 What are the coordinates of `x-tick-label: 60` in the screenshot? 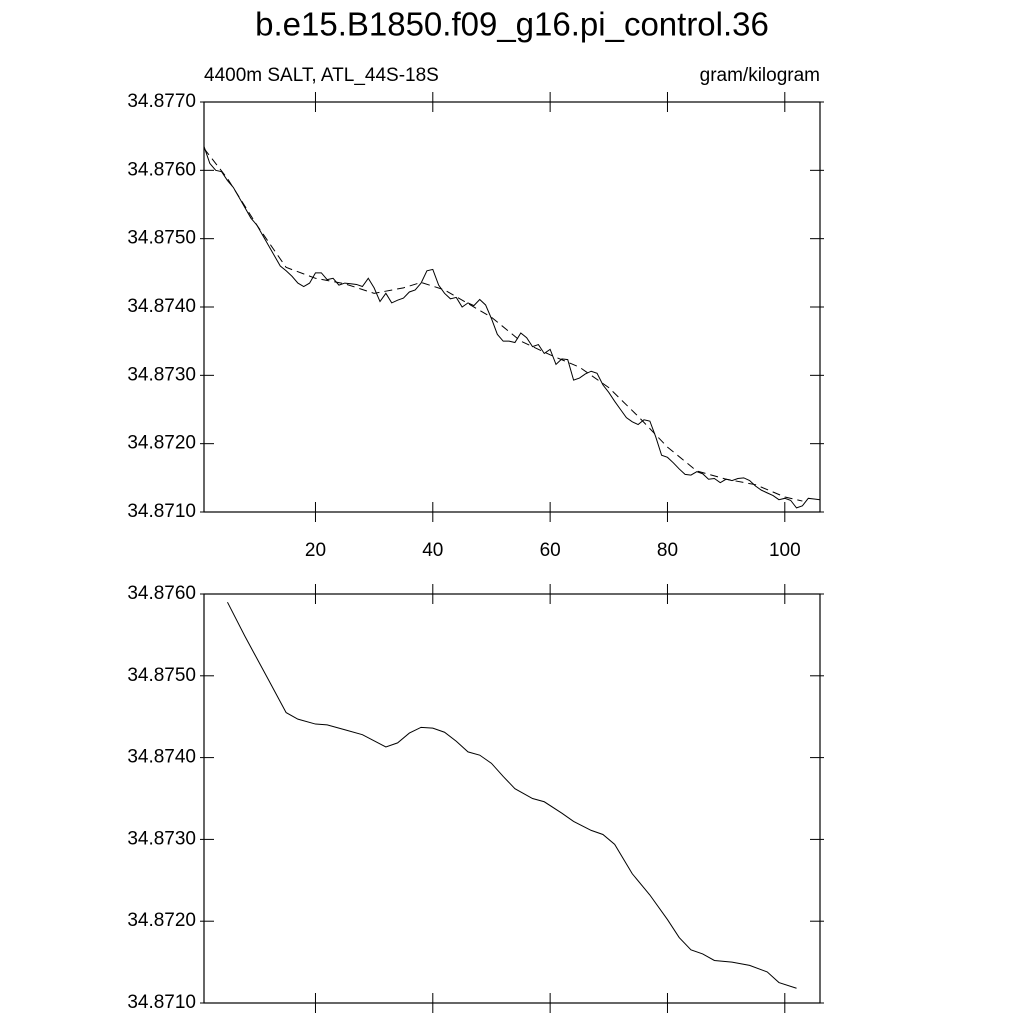 It's located at (550, 550).